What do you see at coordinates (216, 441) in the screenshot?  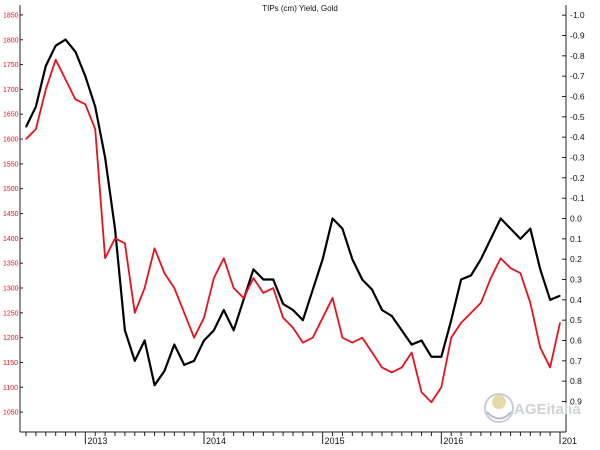 I see `x-tick-label: 2014` at bounding box center [216, 441].